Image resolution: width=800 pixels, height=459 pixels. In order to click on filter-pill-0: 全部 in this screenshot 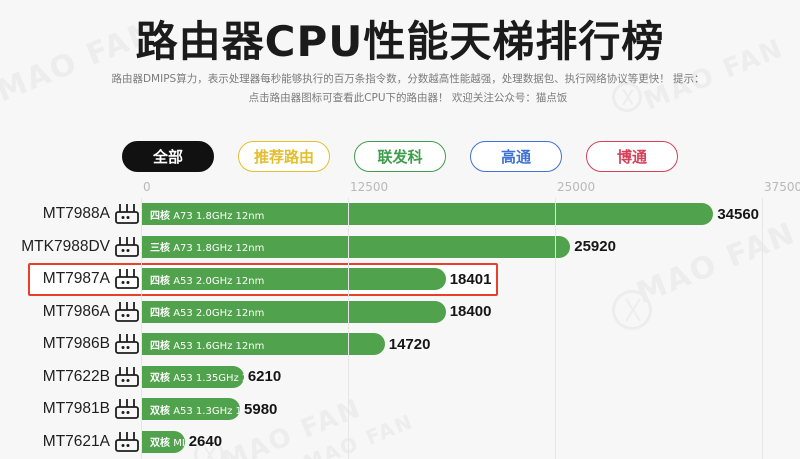, I will do `click(168, 156)`.